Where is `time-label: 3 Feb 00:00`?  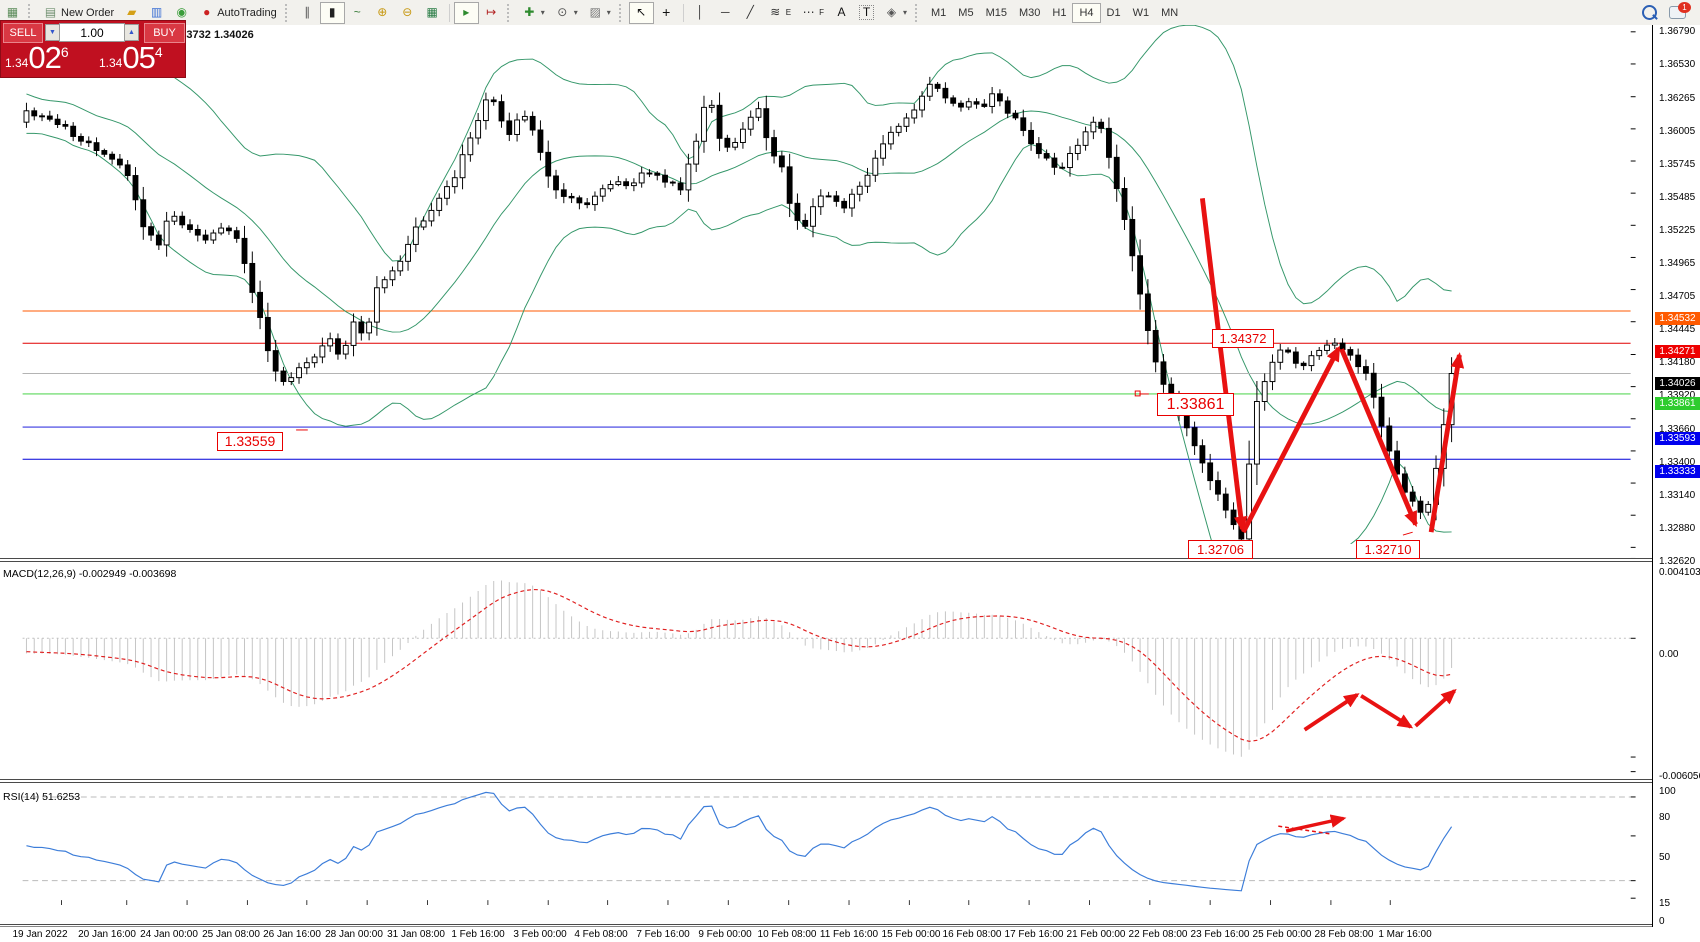 time-label: 3 Feb 00:00 is located at coordinates (540, 934).